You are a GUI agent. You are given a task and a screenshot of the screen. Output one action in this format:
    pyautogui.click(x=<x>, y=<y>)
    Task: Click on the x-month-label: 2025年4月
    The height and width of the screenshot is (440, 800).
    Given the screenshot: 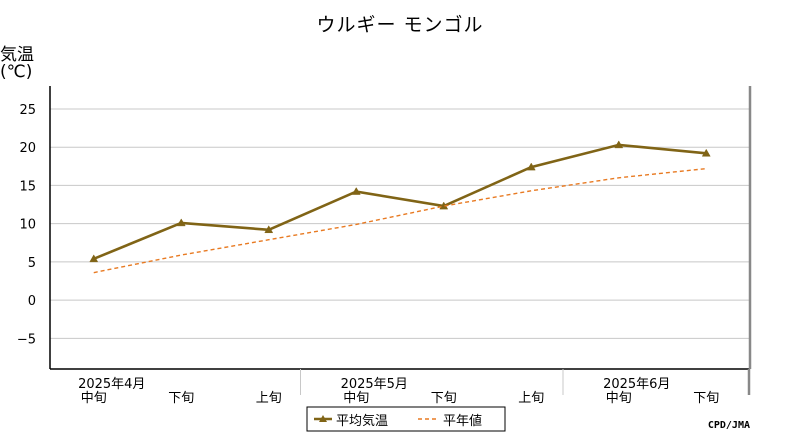 What is the action you would take?
    pyautogui.click(x=111, y=384)
    